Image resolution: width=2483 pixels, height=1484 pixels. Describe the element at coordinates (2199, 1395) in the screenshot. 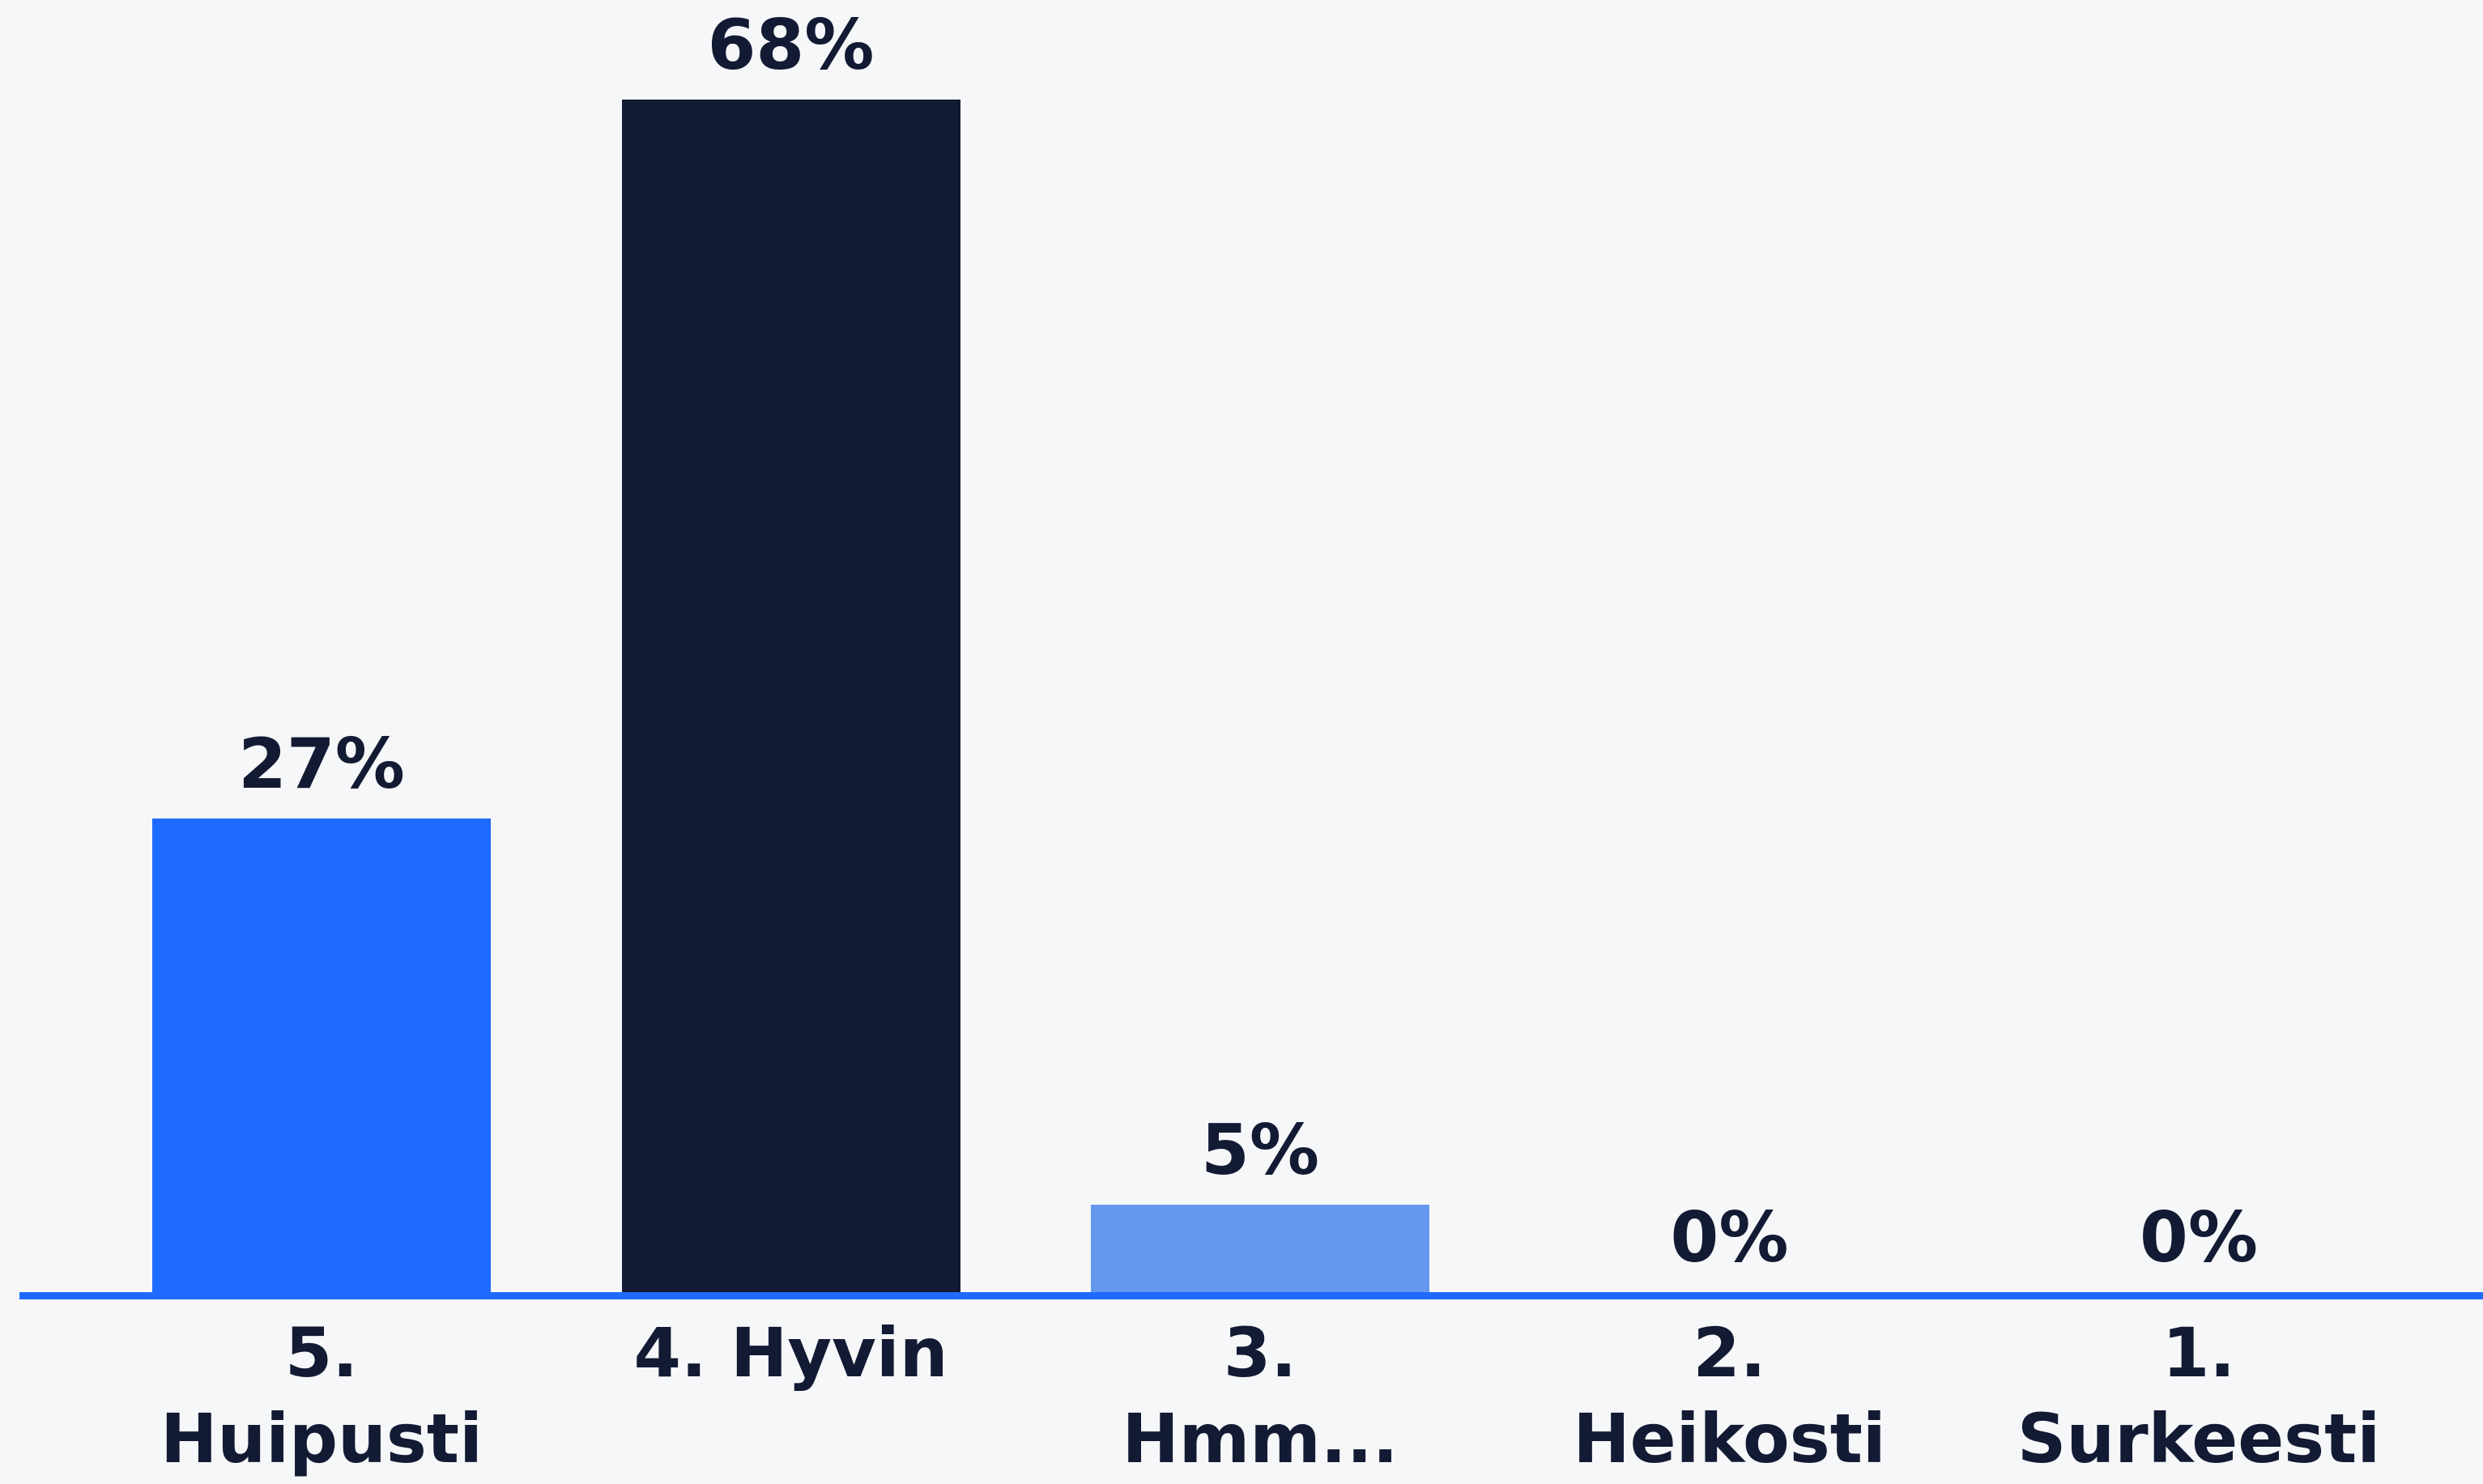

I see `category-label: 1. Surkeesti` at that location.